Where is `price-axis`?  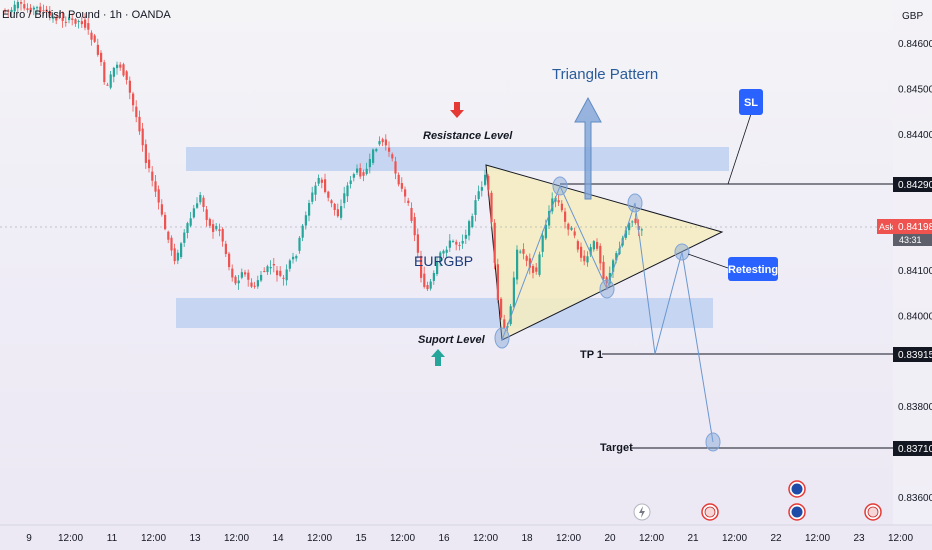 price-axis is located at coordinates (912, 262).